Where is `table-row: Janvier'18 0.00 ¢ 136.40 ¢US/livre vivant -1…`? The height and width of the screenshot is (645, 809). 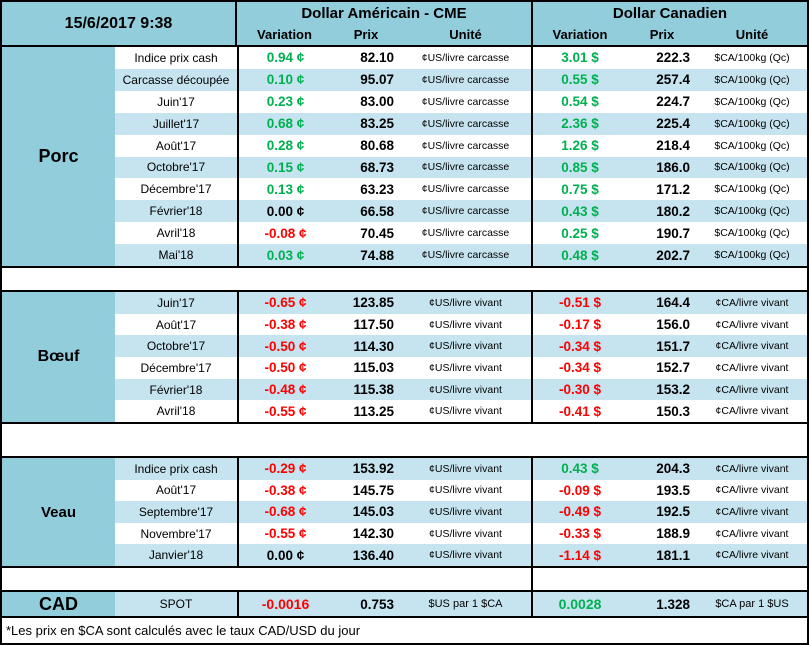
table-row: Janvier'18 0.00 ¢ 136.40 ¢US/livre vivant -1… is located at coordinates (461, 555).